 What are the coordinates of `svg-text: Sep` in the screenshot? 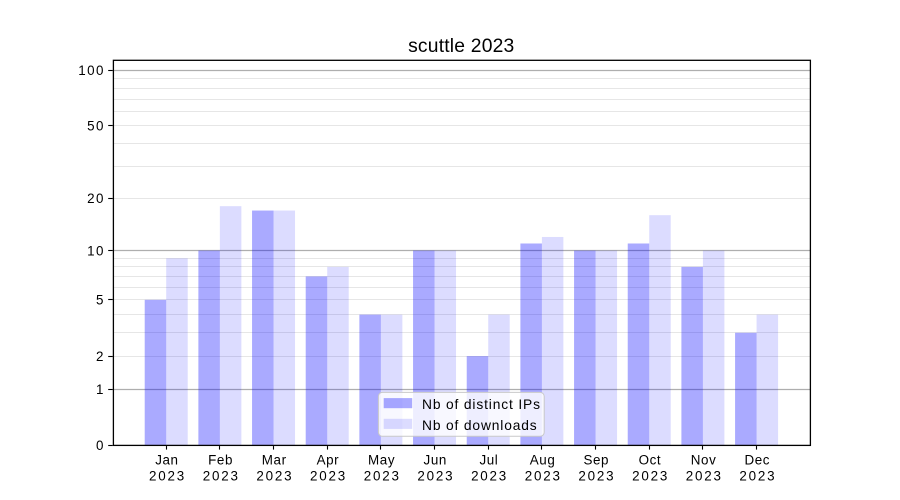 It's located at (596, 459).